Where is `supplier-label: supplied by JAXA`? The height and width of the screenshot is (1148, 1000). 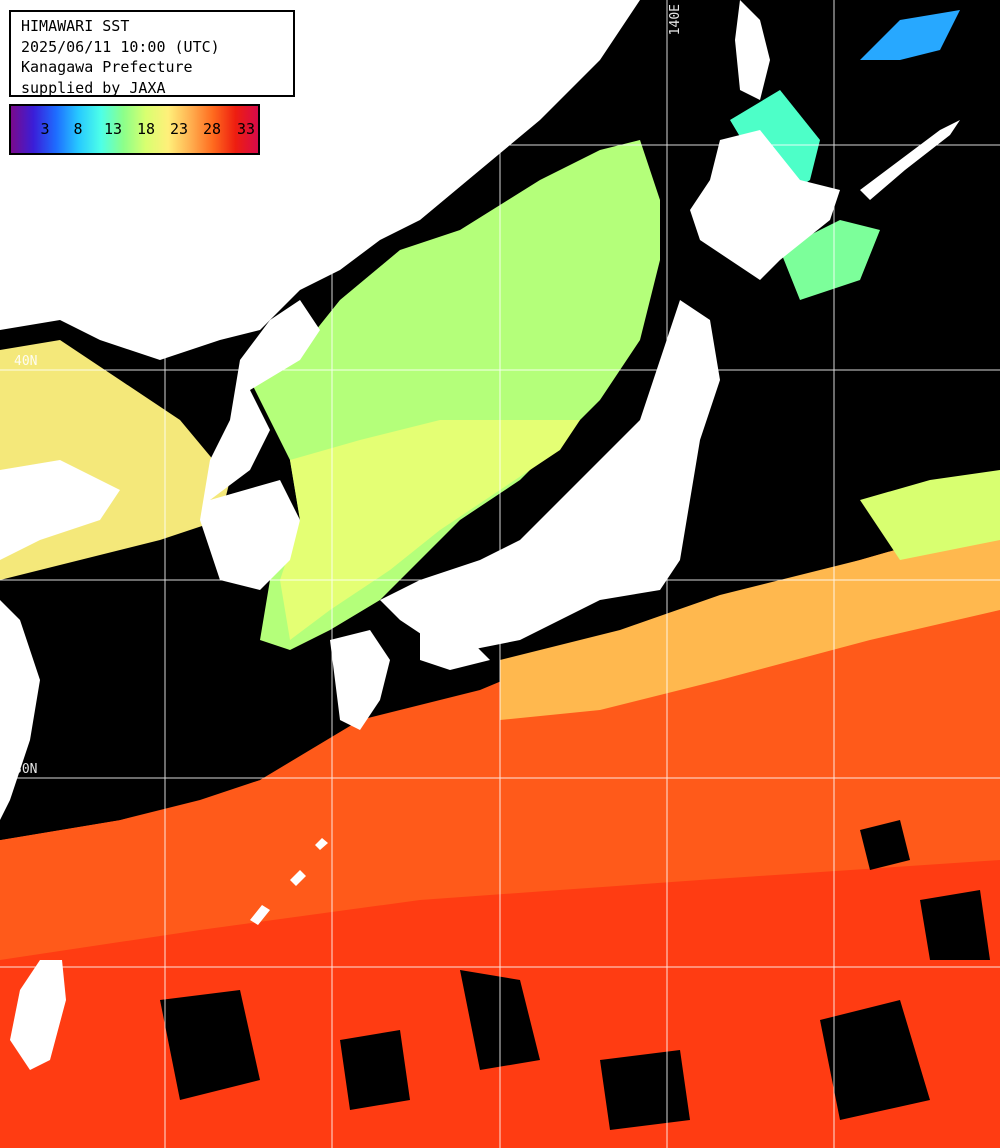
supplier-label: supplied by JAXA is located at coordinates (93, 87).